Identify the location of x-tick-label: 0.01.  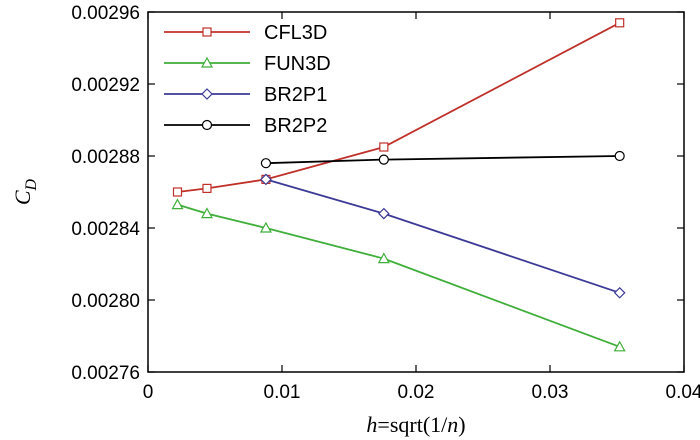
(282, 392).